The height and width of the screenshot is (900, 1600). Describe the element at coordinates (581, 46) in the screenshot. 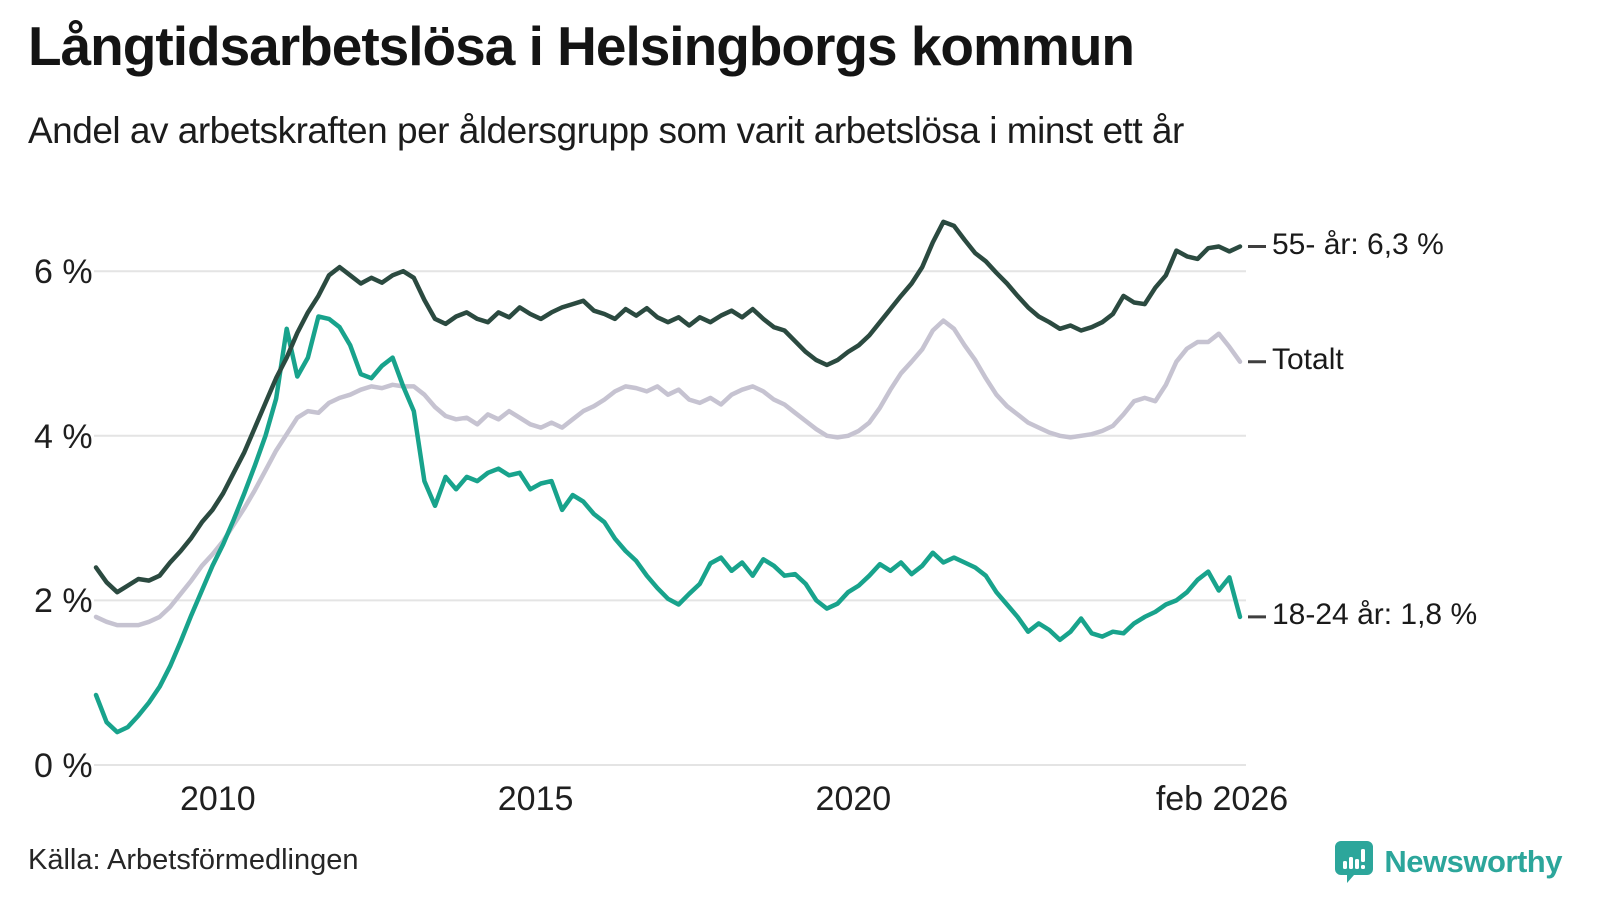

I see `page-title: Långtidsarbetslösa i Helsingborgs kommun` at that location.